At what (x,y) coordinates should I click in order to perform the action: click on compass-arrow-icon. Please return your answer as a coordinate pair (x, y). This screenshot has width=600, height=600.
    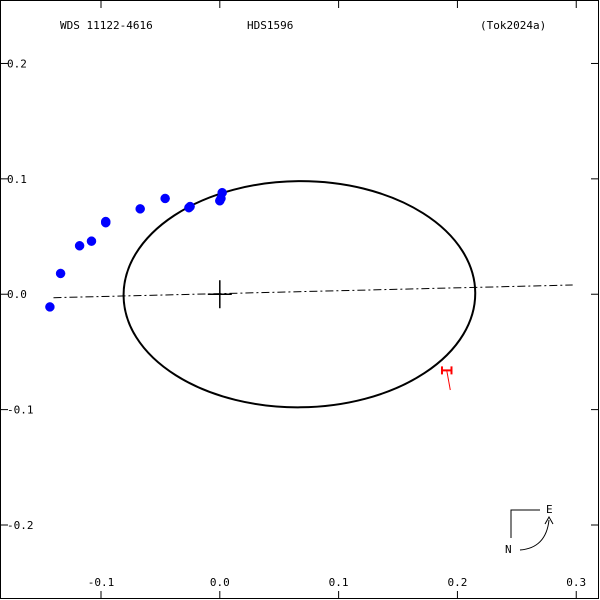
    Looking at the image, I should click on (534, 535).